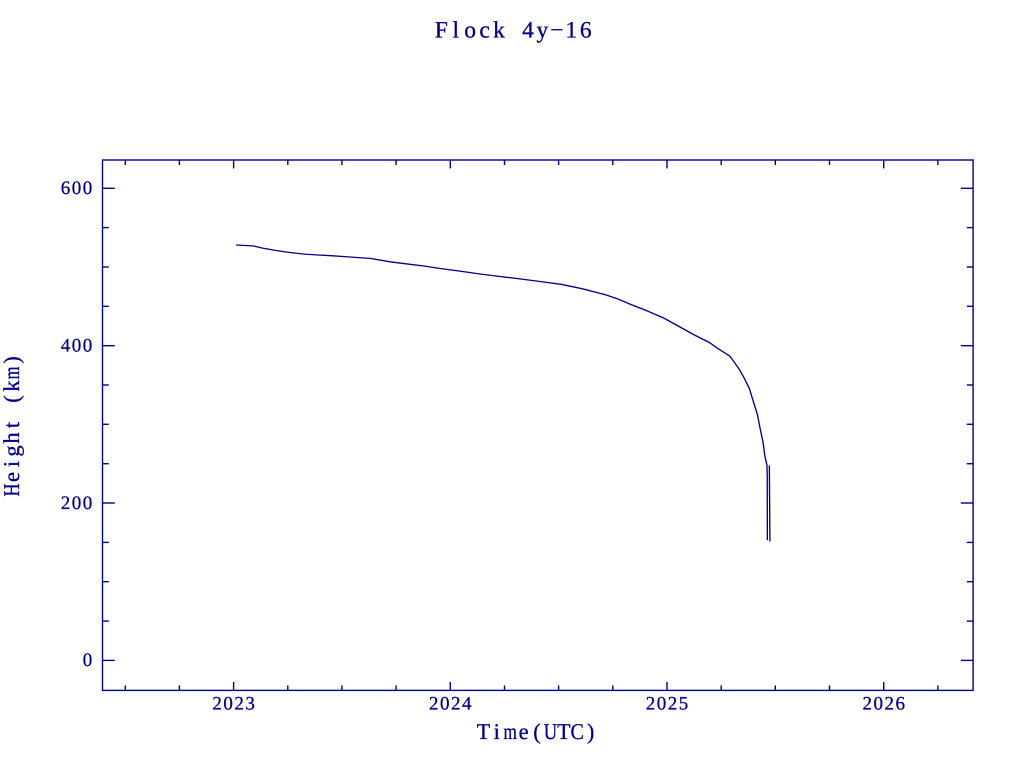  I want to click on svg-text: 2025, so click(667, 704).